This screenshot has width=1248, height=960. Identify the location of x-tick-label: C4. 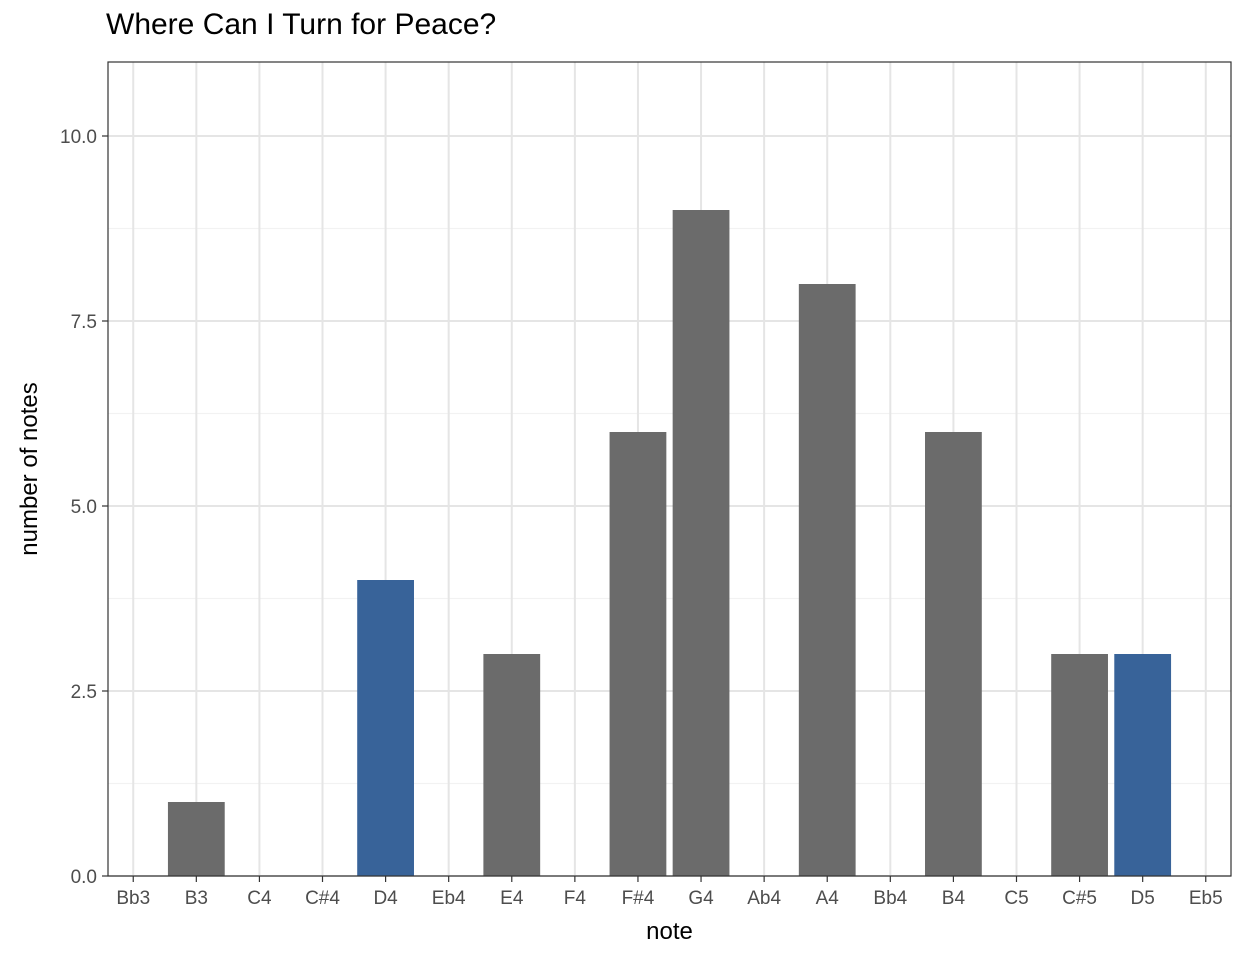
(259, 898).